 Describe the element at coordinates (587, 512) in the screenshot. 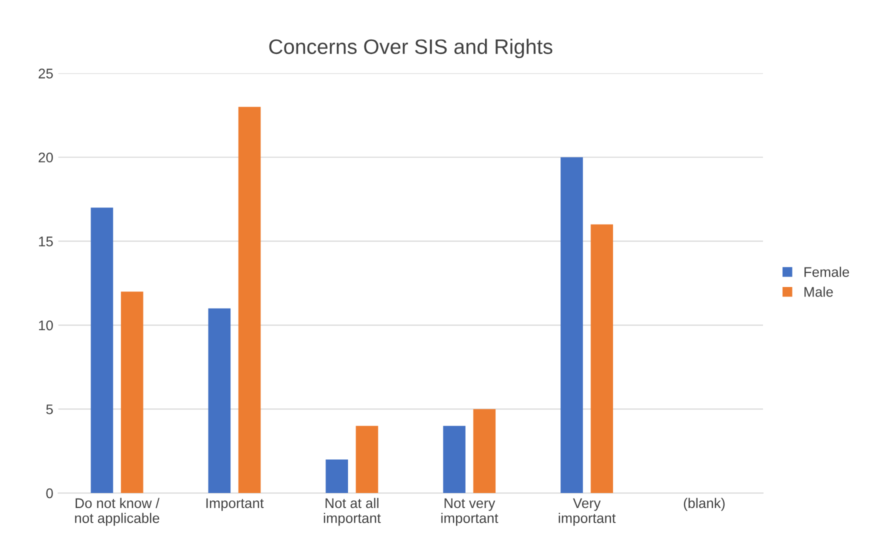

I see `x-tick-label: Very important` at that location.